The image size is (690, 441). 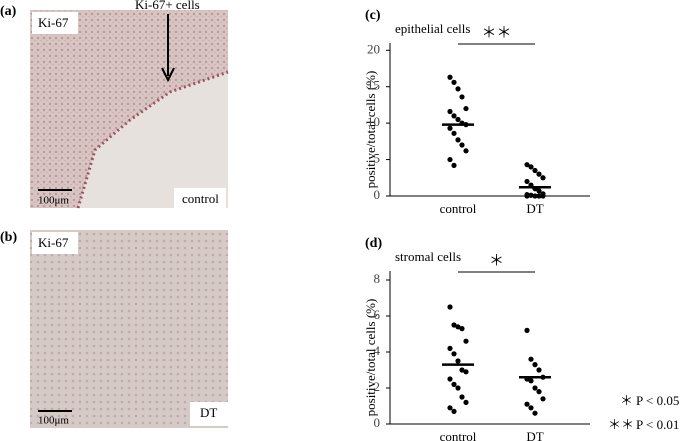 What do you see at coordinates (377, 158) in the screenshot?
I see `y-tick-label: 5` at bounding box center [377, 158].